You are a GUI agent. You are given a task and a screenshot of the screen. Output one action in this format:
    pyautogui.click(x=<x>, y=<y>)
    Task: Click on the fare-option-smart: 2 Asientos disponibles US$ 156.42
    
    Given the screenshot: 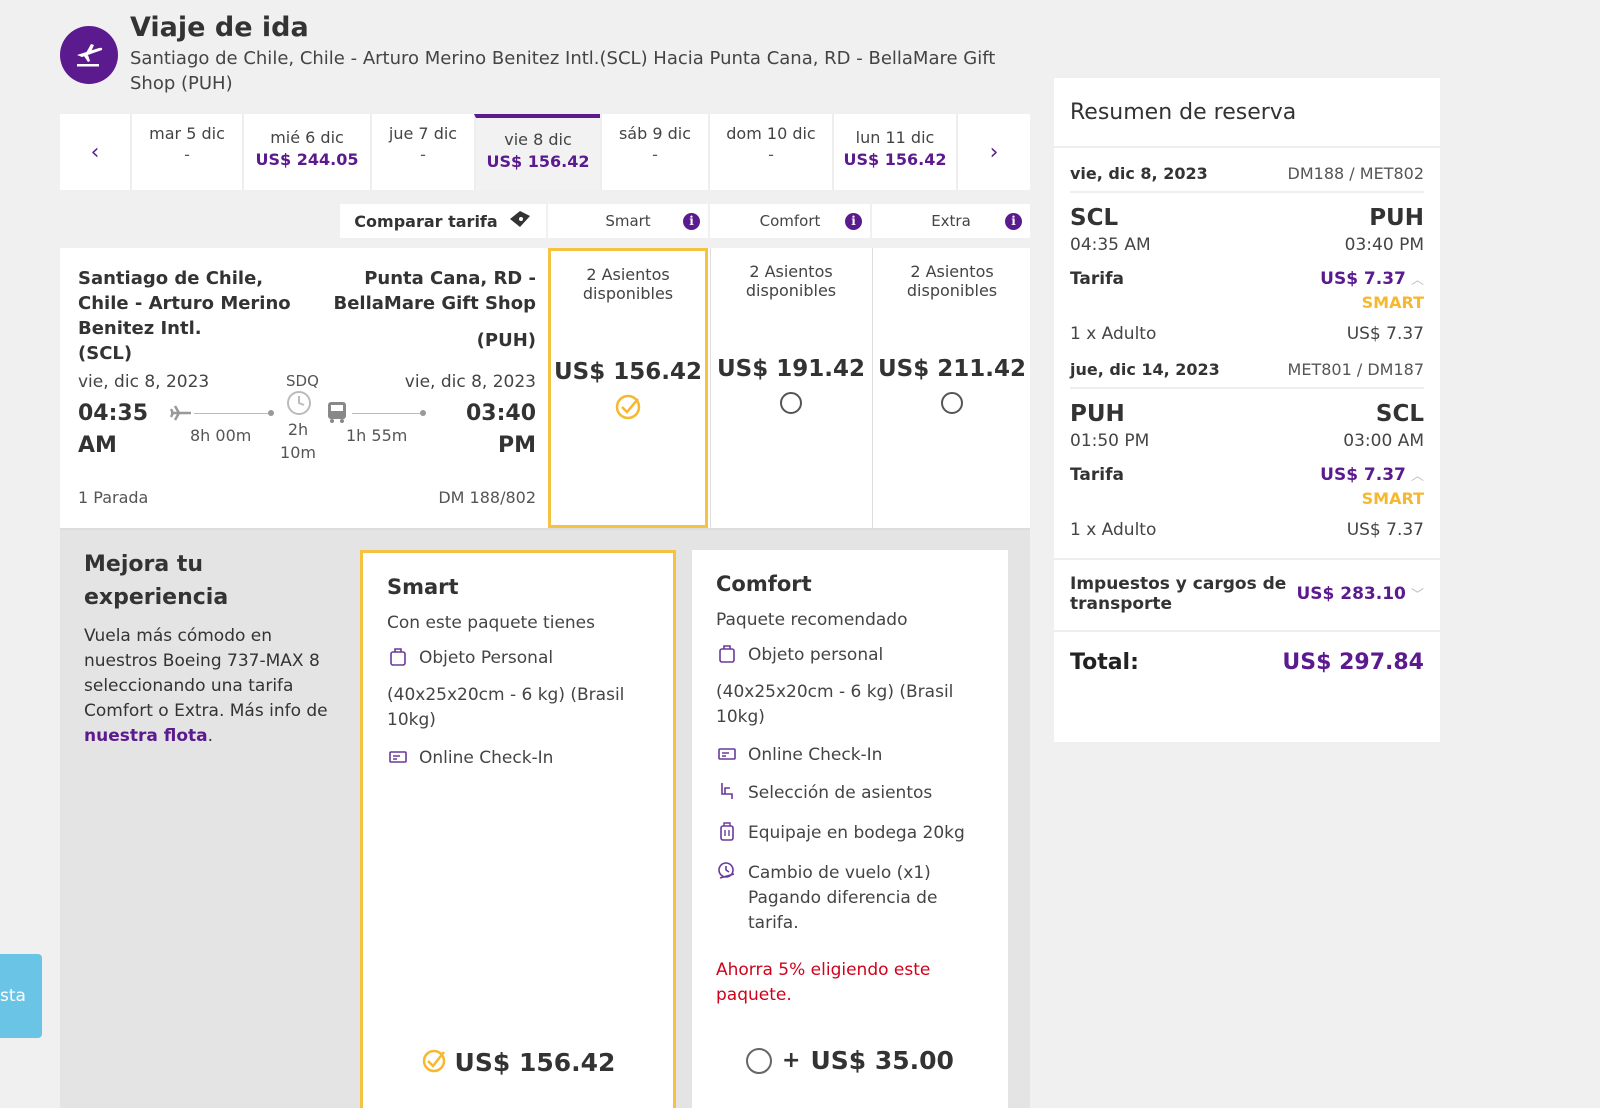 What is the action you would take?
    pyautogui.click(x=628, y=388)
    